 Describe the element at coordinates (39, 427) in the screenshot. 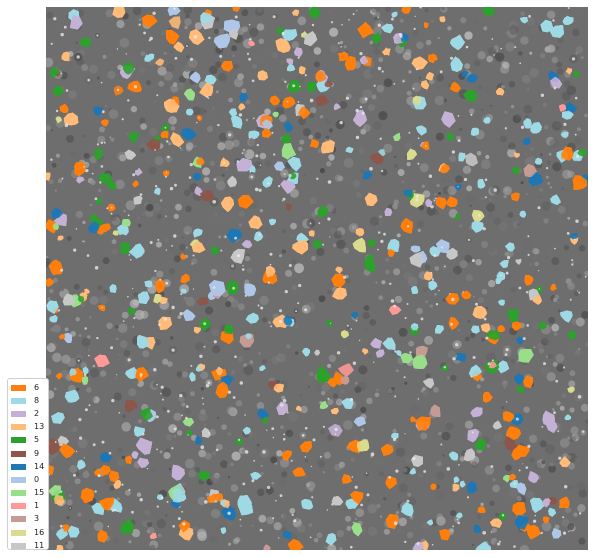

I see `legend-label: 13` at that location.